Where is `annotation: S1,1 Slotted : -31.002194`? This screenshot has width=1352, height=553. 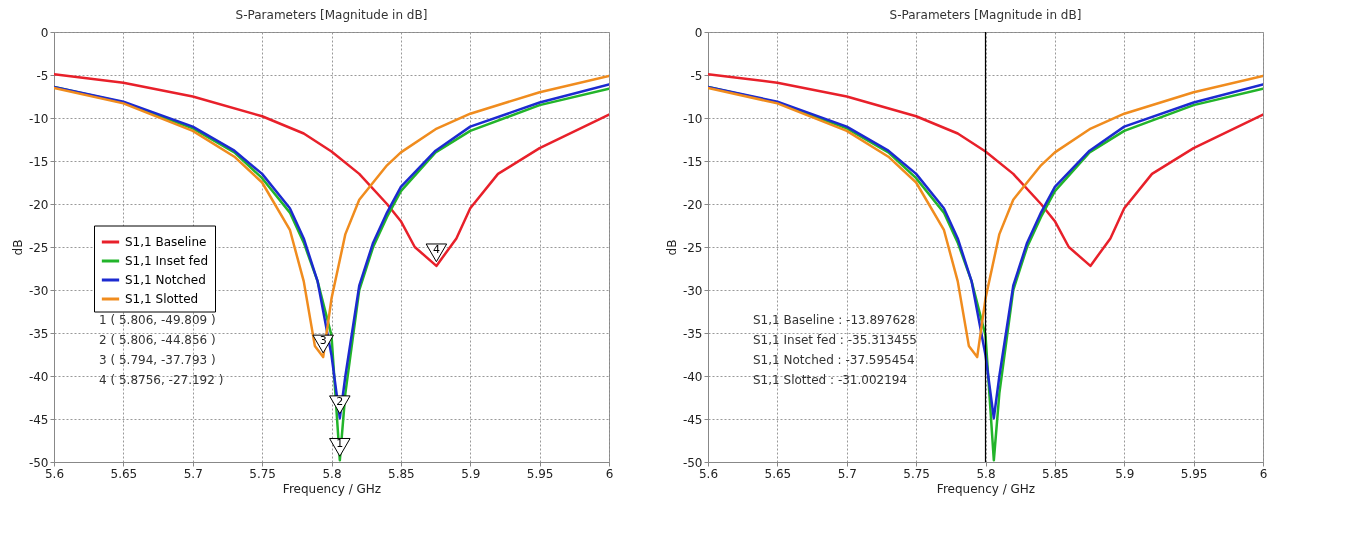
annotation: S1,1 Slotted : -31.002194 is located at coordinates (830, 380).